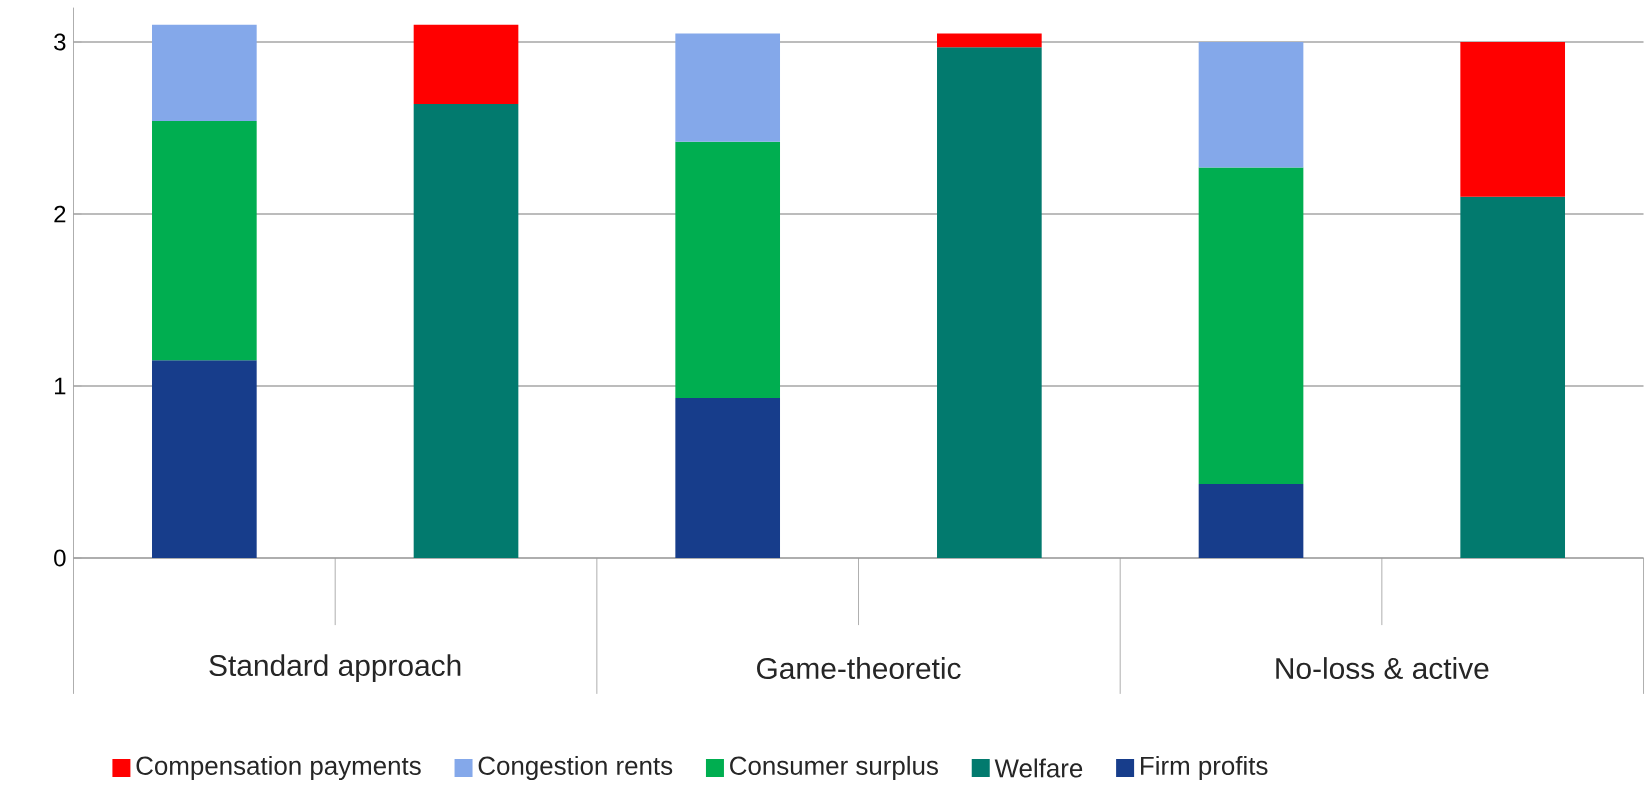  Describe the element at coordinates (60, 386) in the screenshot. I see `y-tick-label: 1` at that location.